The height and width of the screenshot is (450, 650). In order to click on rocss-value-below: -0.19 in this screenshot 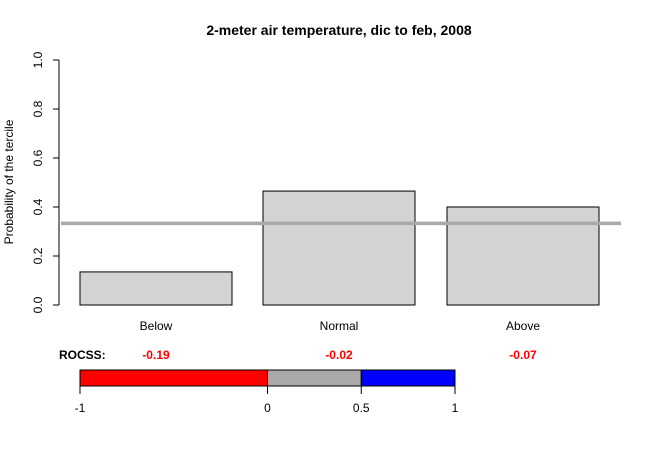, I will do `click(156, 355)`.